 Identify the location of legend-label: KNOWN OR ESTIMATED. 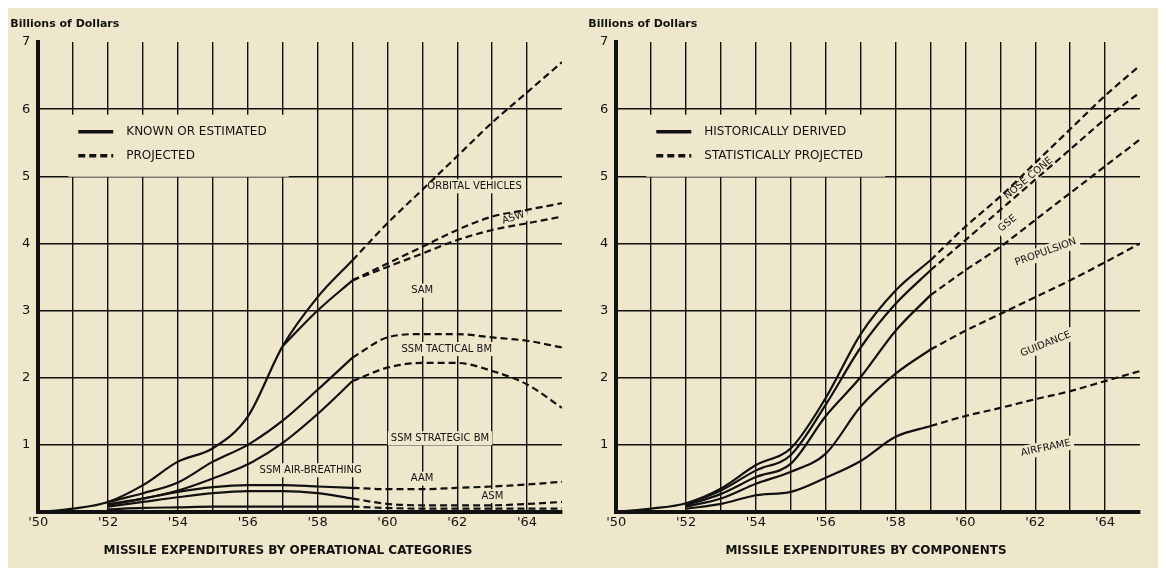
(196, 130).